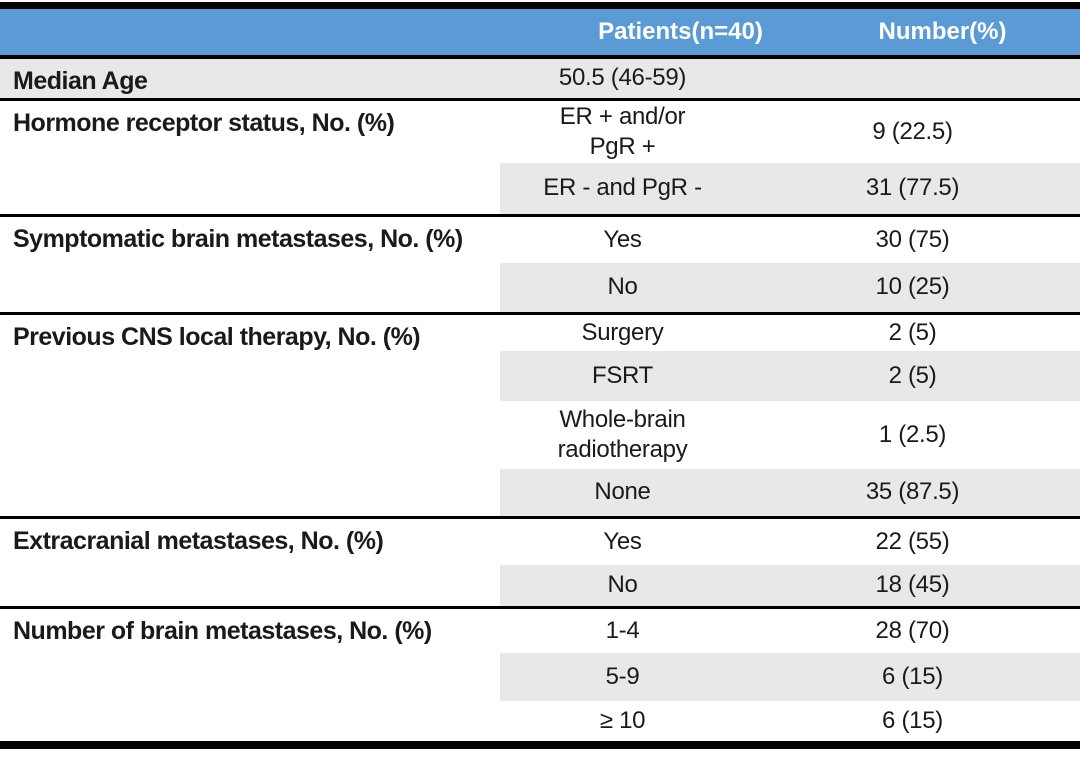  Describe the element at coordinates (912, 78) in the screenshot. I see `number-cell` at that location.